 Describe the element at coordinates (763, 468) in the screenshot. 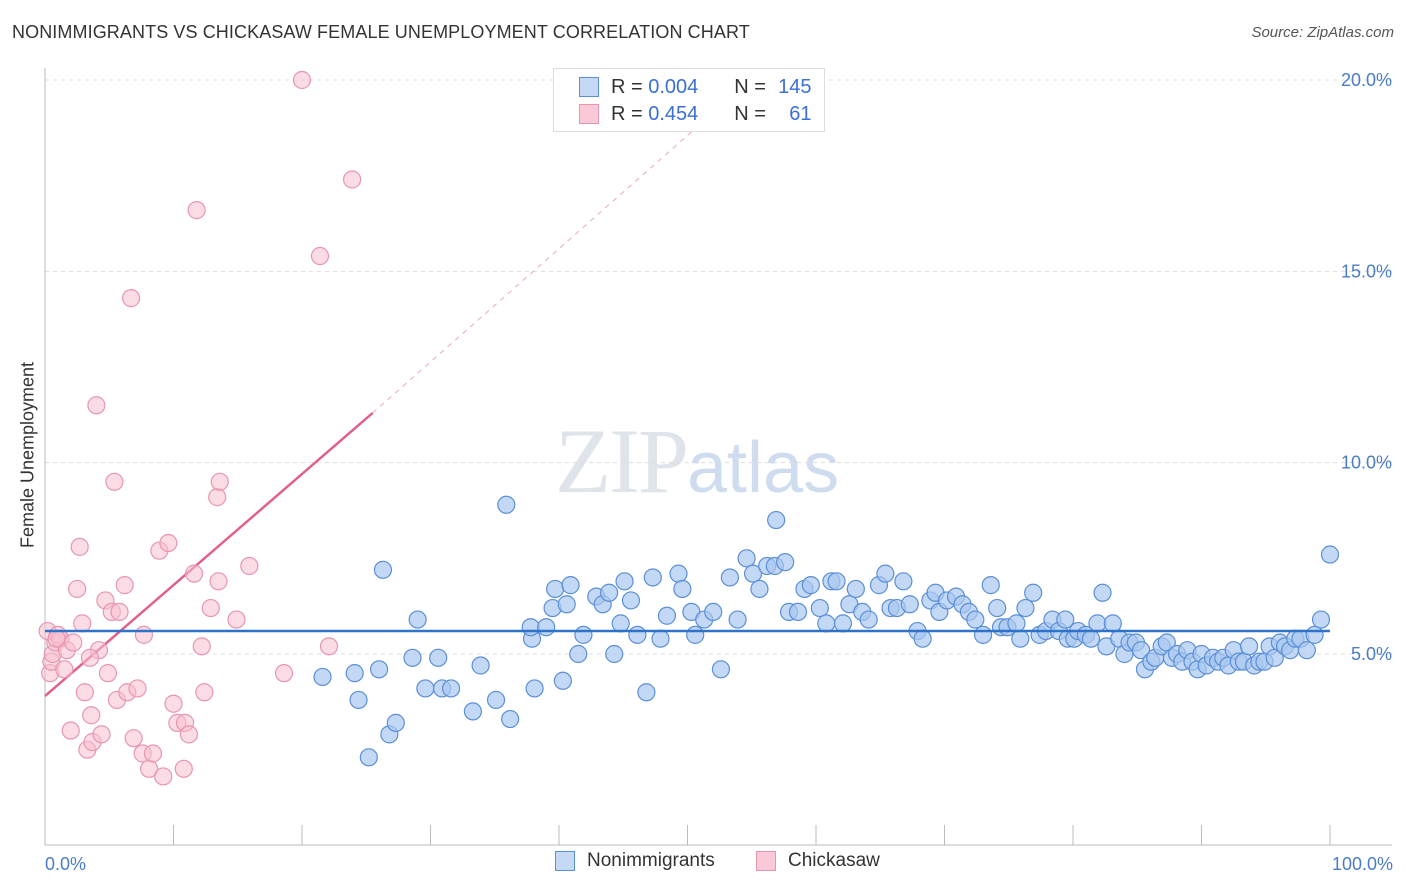

I see `watermark-atlas: atlas` at that location.